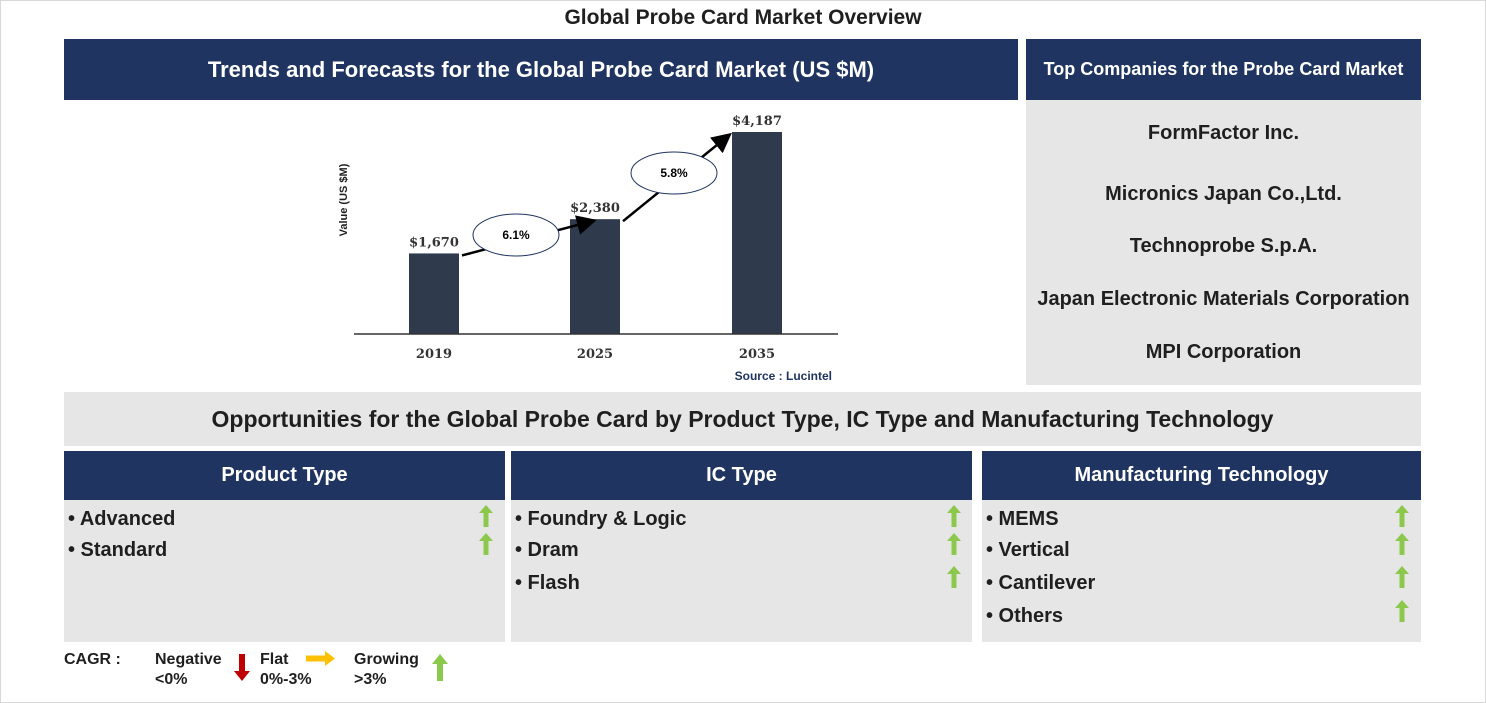  I want to click on legend-flat: Flat 0%-3%, so click(286, 670).